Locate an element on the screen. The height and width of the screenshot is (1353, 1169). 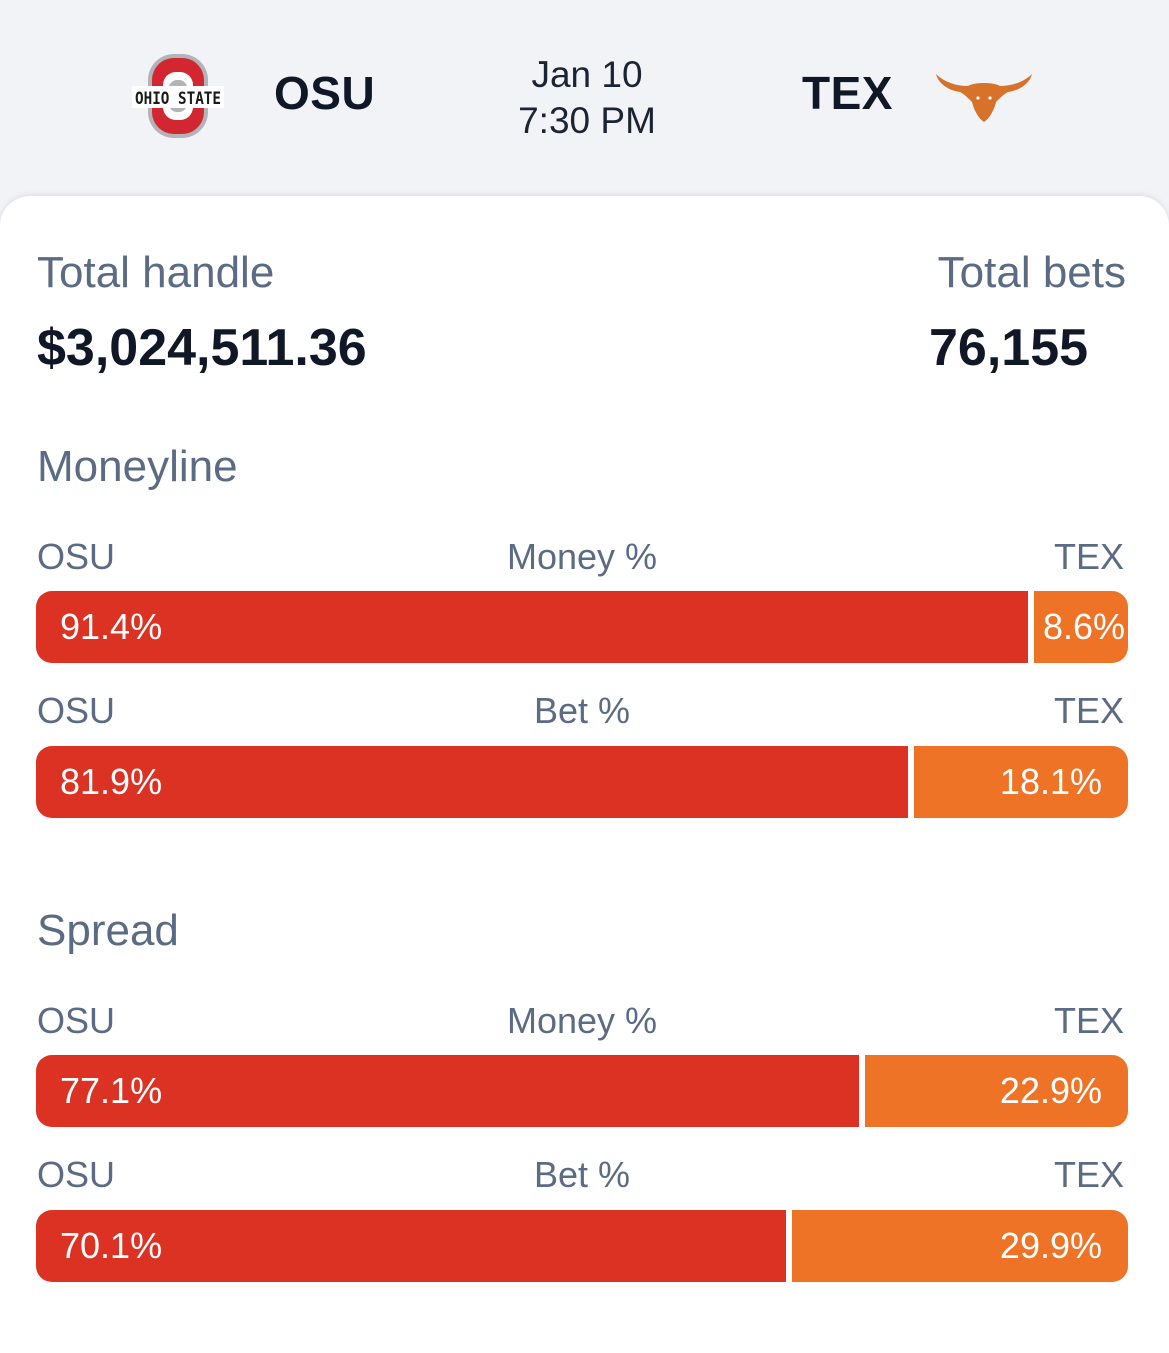
home-pct-label: 77.1% is located at coordinates (111, 1090).